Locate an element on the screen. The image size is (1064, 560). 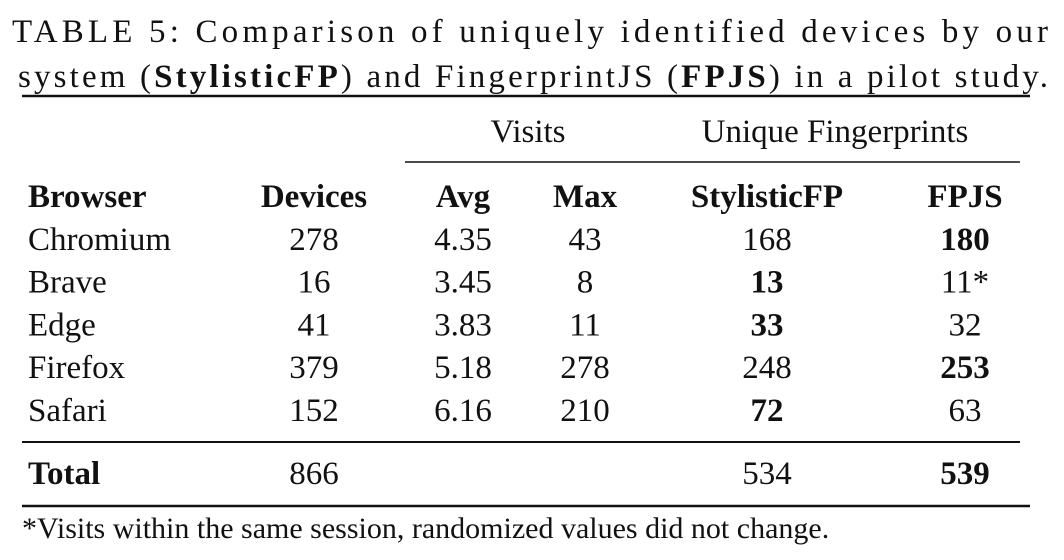
table-cell: 63 is located at coordinates (965, 411).